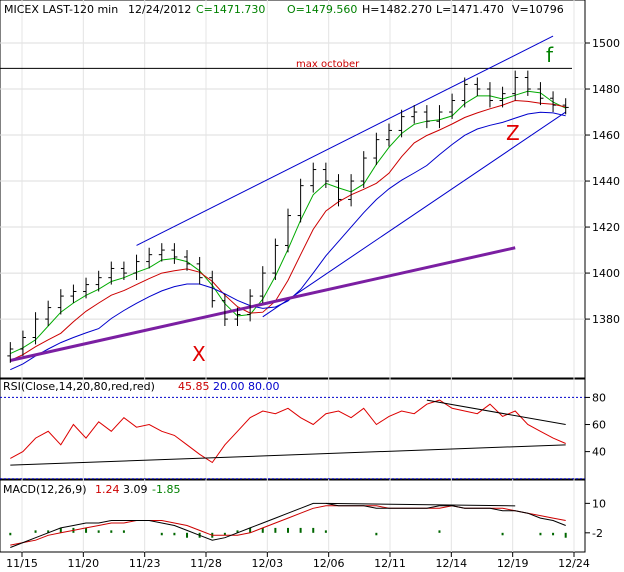  What do you see at coordinates (599, 397) in the screenshot?
I see `rsi-tick-label: 80` at bounding box center [599, 397].